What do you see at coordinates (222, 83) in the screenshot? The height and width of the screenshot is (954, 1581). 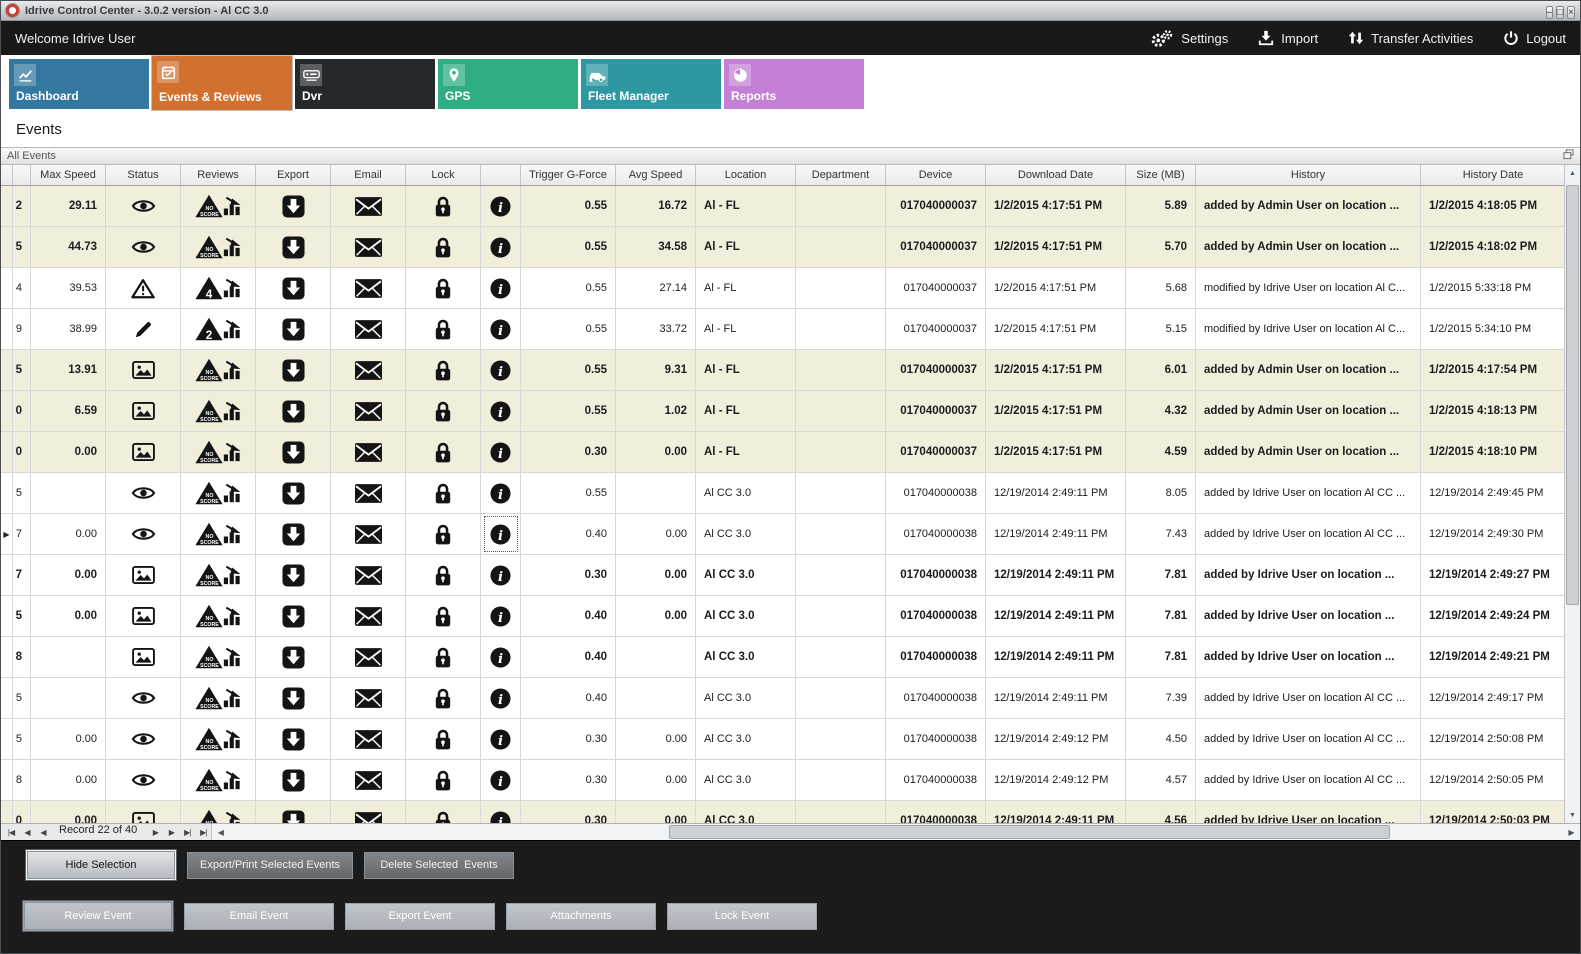 I see `tab-events-reviews: Events & Reviews` at bounding box center [222, 83].